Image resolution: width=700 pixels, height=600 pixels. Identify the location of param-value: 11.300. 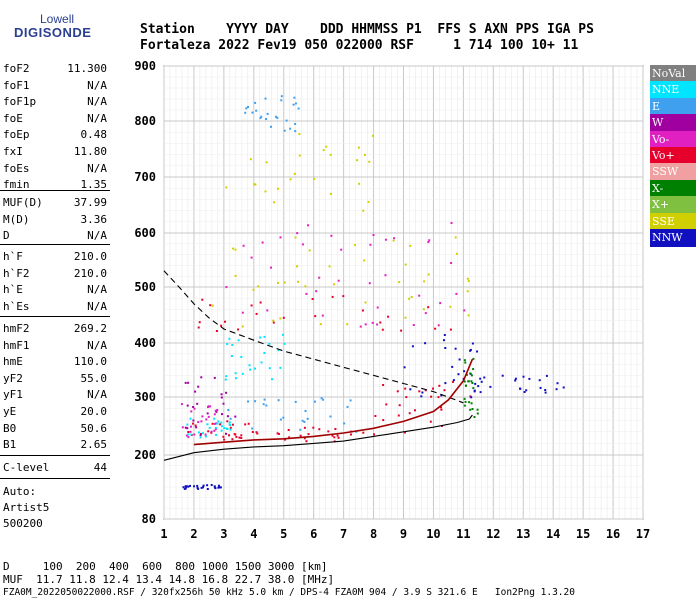
(87, 68).